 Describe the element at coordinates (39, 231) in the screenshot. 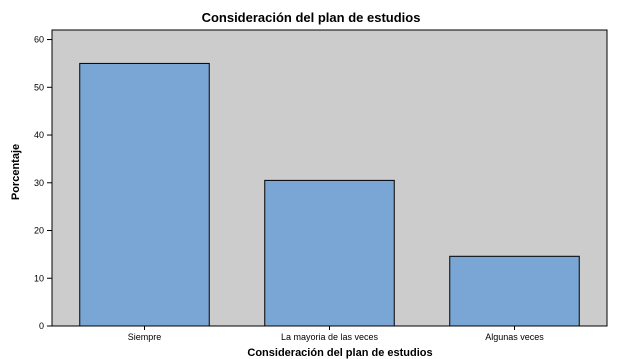

I see `y-tick-label: 20` at that location.